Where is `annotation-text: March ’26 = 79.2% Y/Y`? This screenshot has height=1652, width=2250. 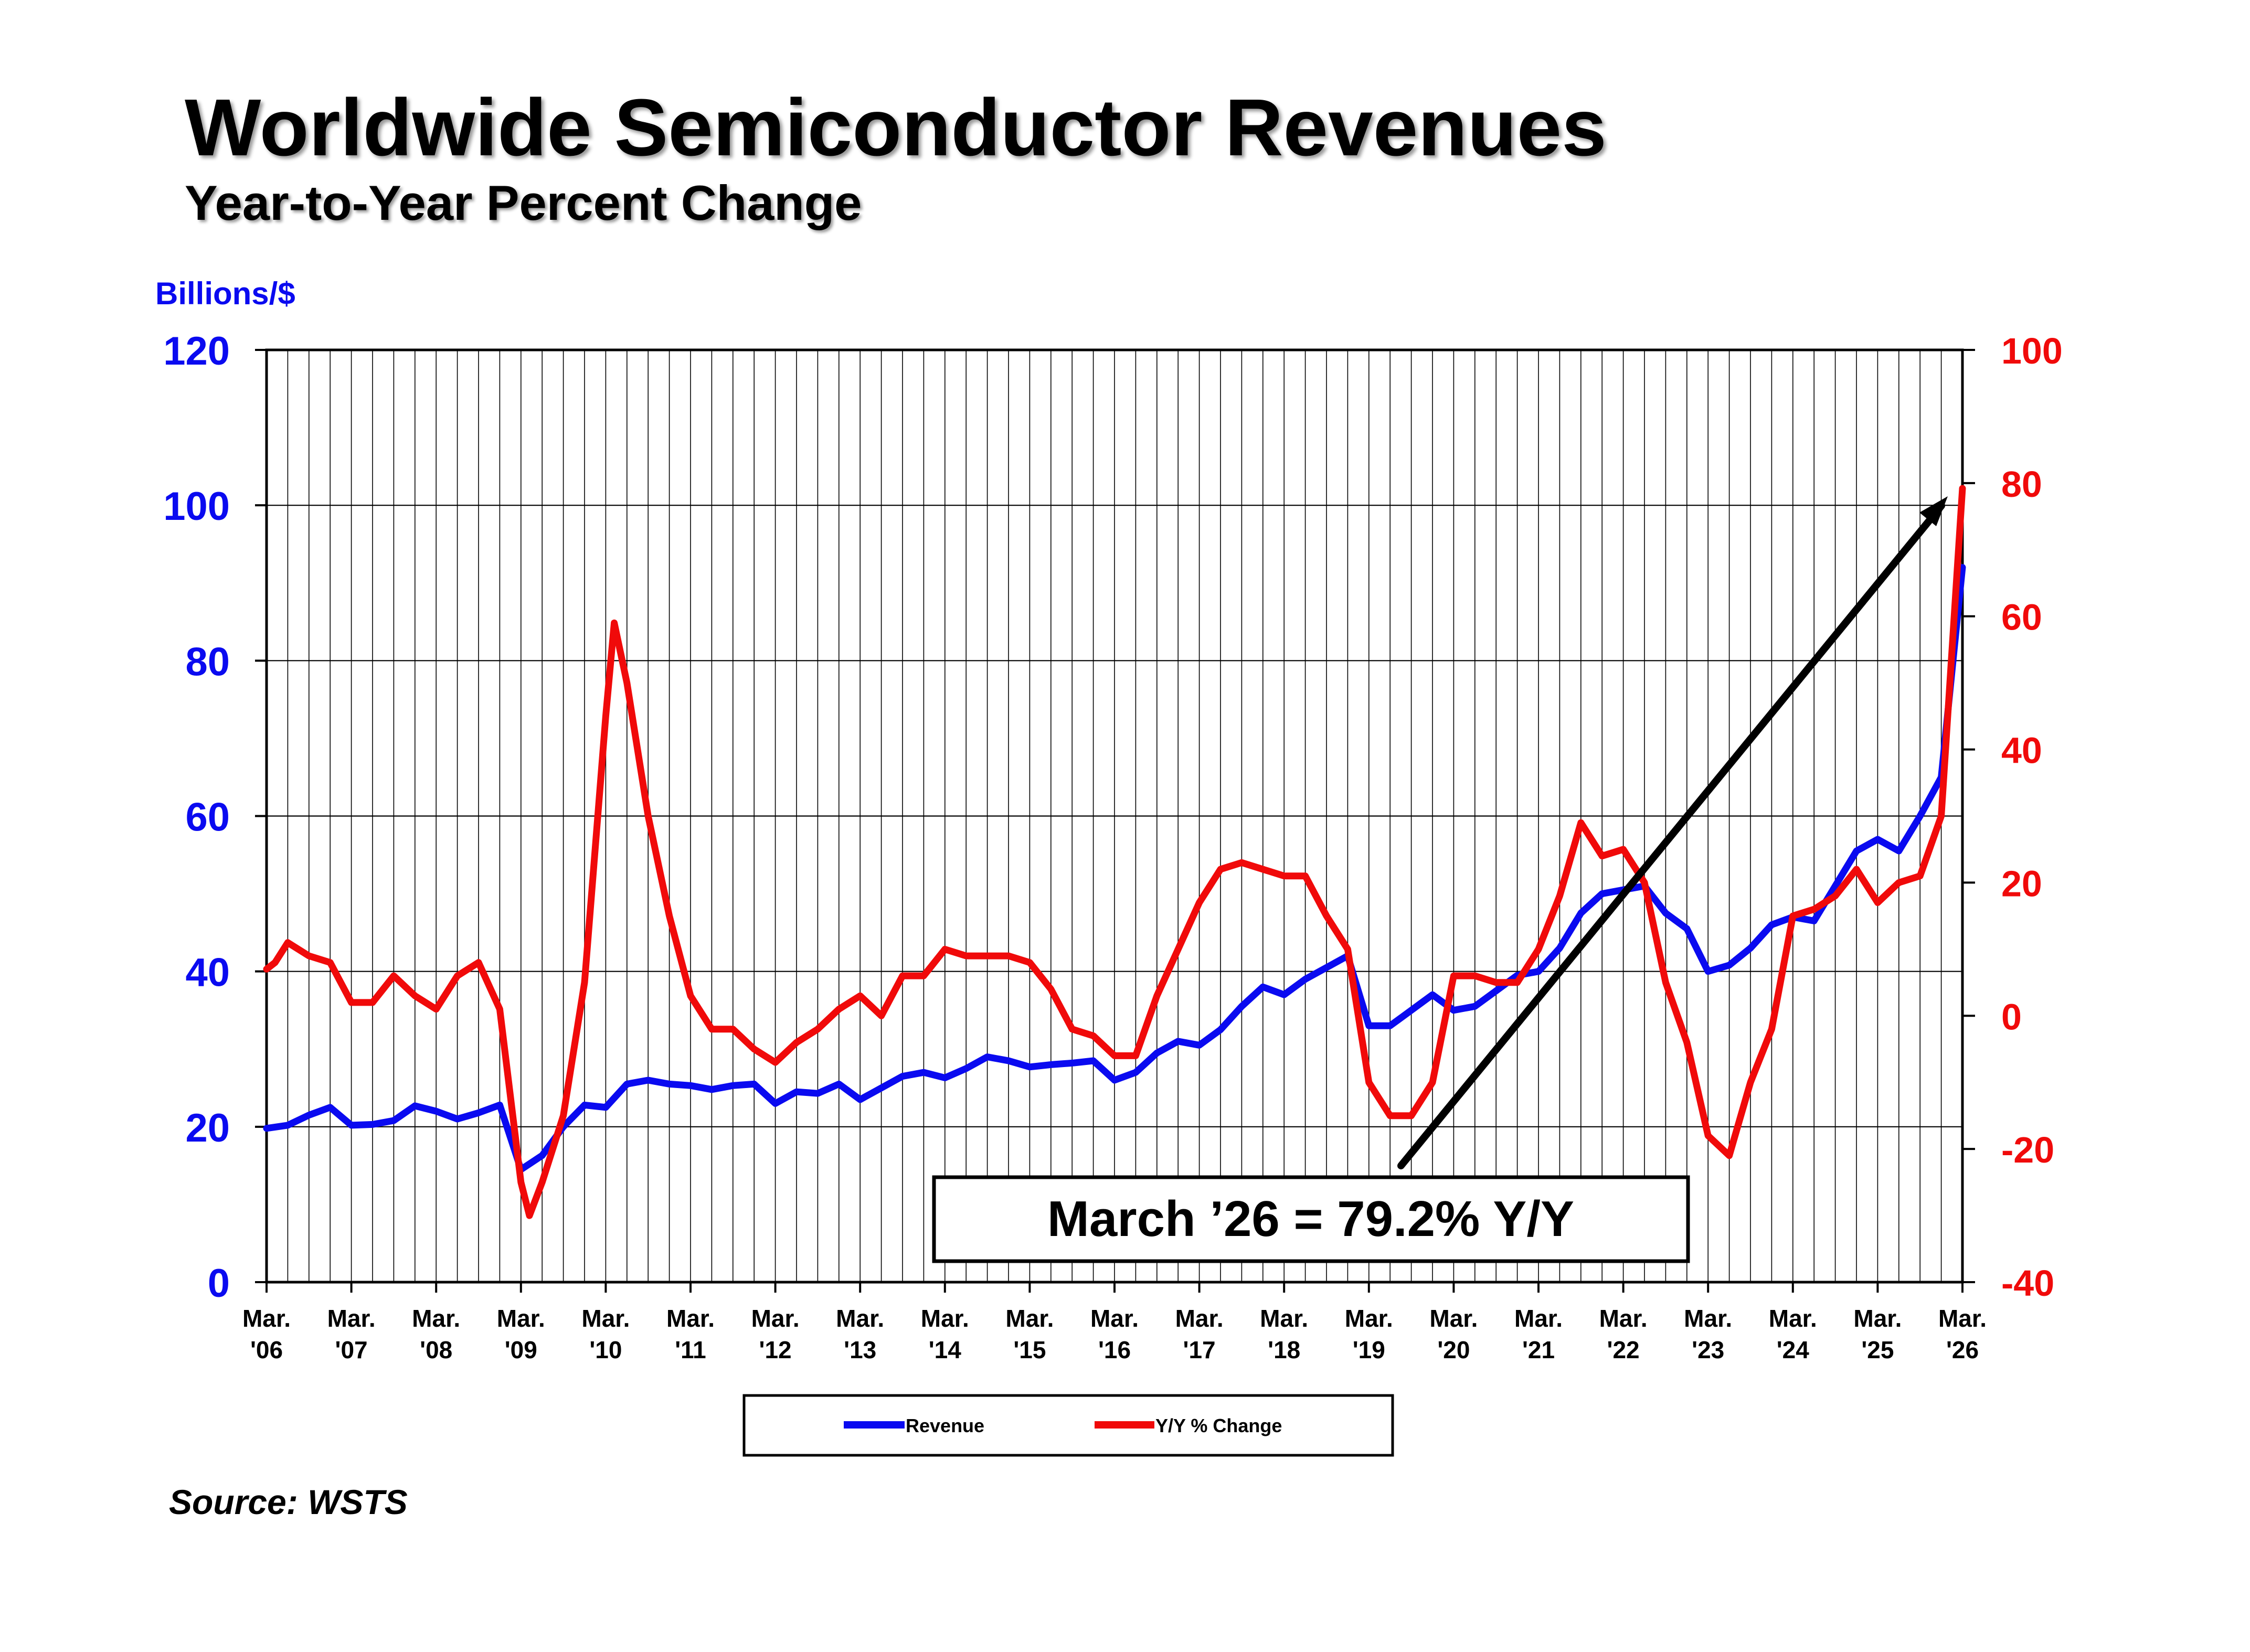
annotation-text: March ’26 = 79.2% Y/Y is located at coordinates (1310, 1219).